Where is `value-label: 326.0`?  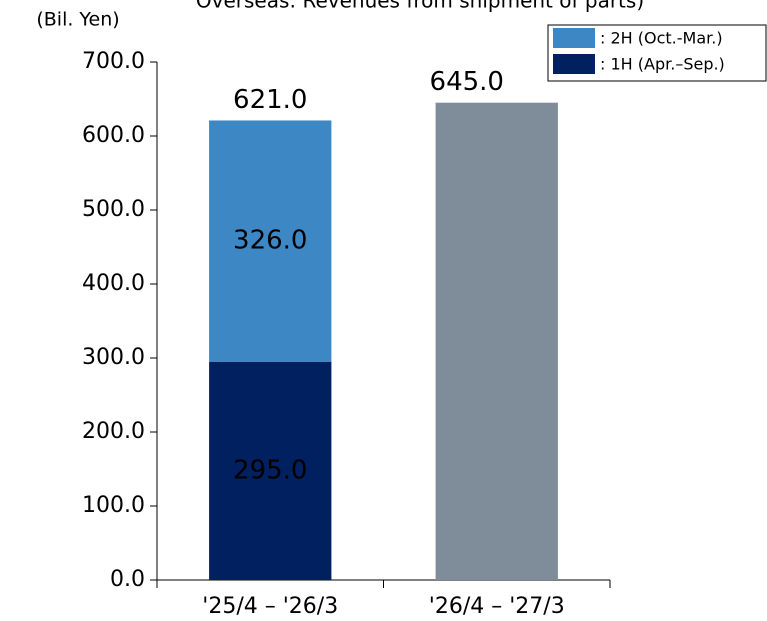
value-label: 326.0 is located at coordinates (270, 241).